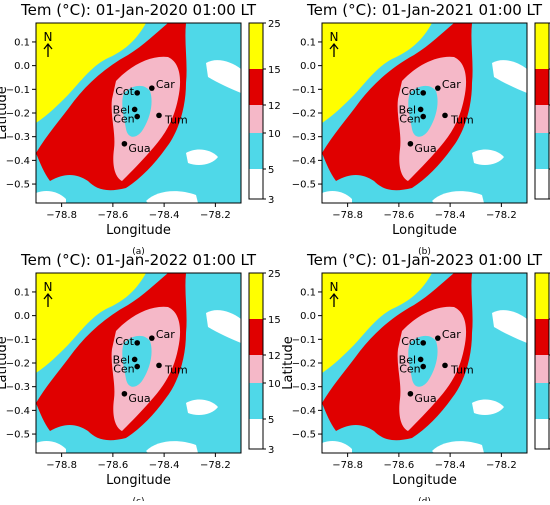  Describe the element at coordinates (61, 215) in the screenshot. I see `x-tick-label: −78.8` at that location.